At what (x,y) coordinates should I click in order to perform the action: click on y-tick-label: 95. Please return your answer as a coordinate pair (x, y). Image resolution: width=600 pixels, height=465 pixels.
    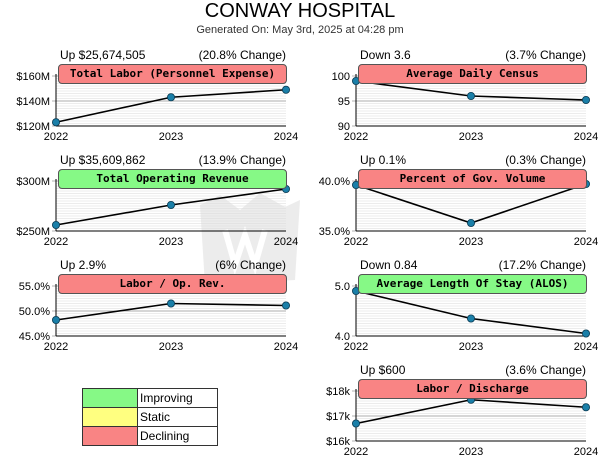
    Looking at the image, I should click on (344, 102).